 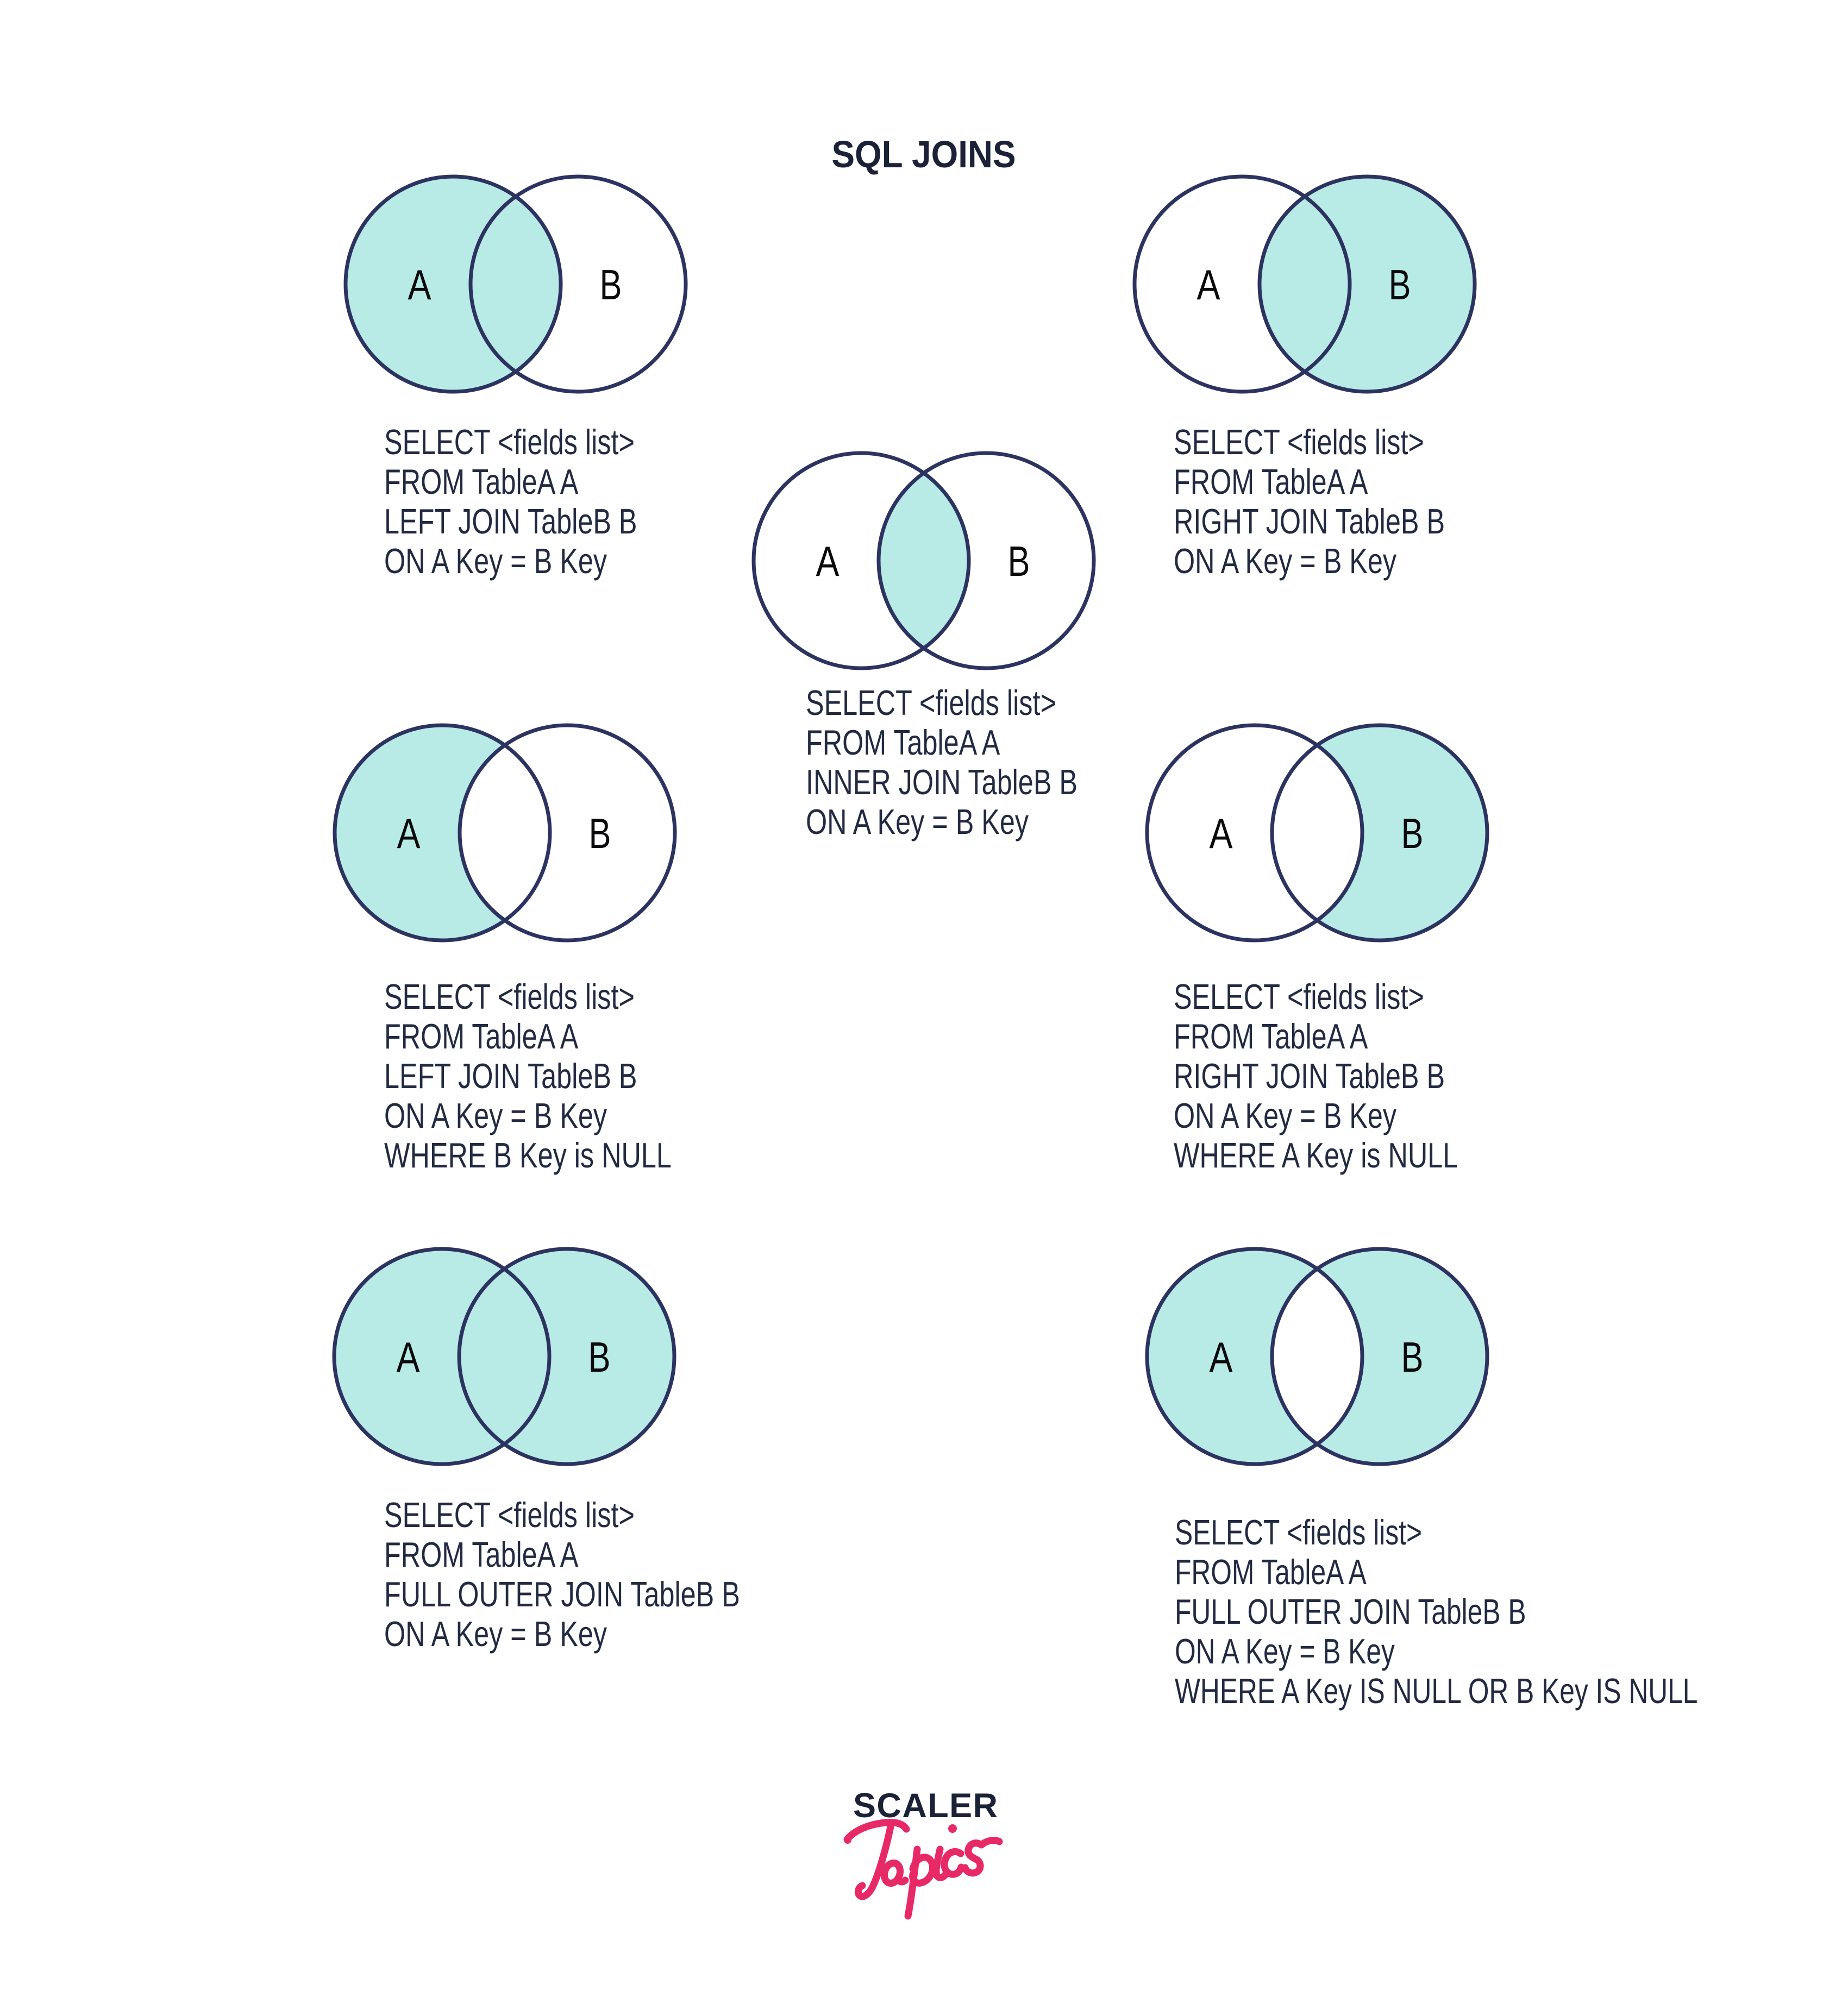 I want to click on svg-text: SQL JOINS, so click(x=924, y=154).